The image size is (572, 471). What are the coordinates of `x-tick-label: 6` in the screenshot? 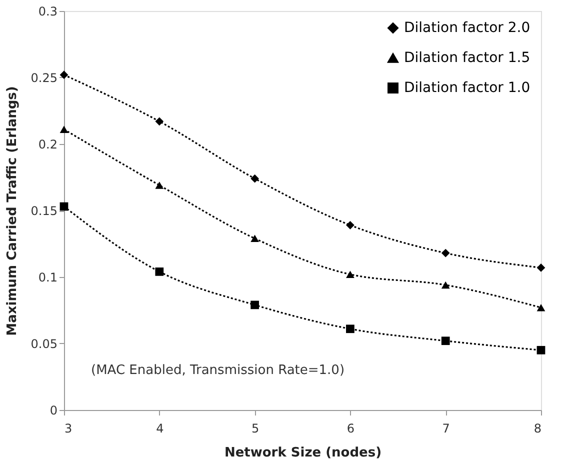 It's located at (350, 429).